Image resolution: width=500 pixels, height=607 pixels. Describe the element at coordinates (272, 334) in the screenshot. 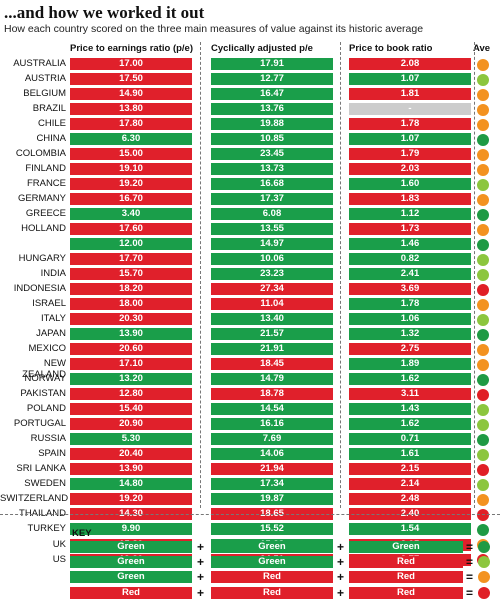

I see `cape-value: 21.57` at that location.